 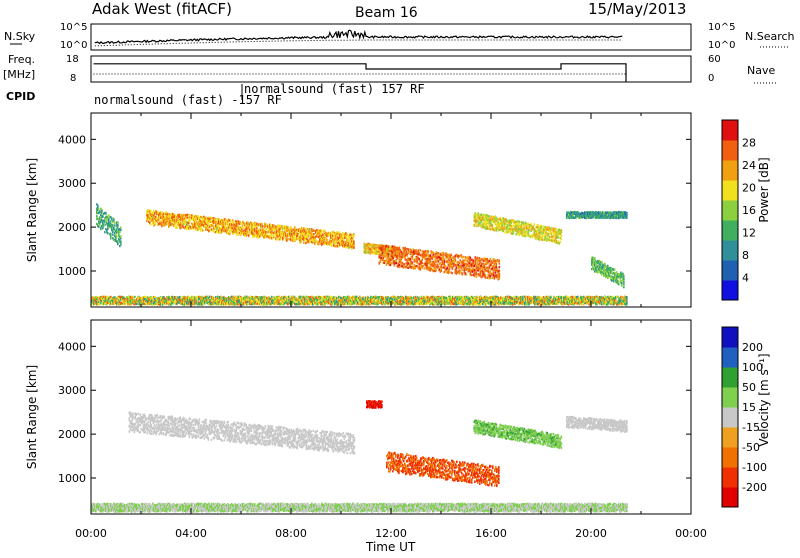 I want to click on beam-title: Beam 16, so click(x=386, y=13).